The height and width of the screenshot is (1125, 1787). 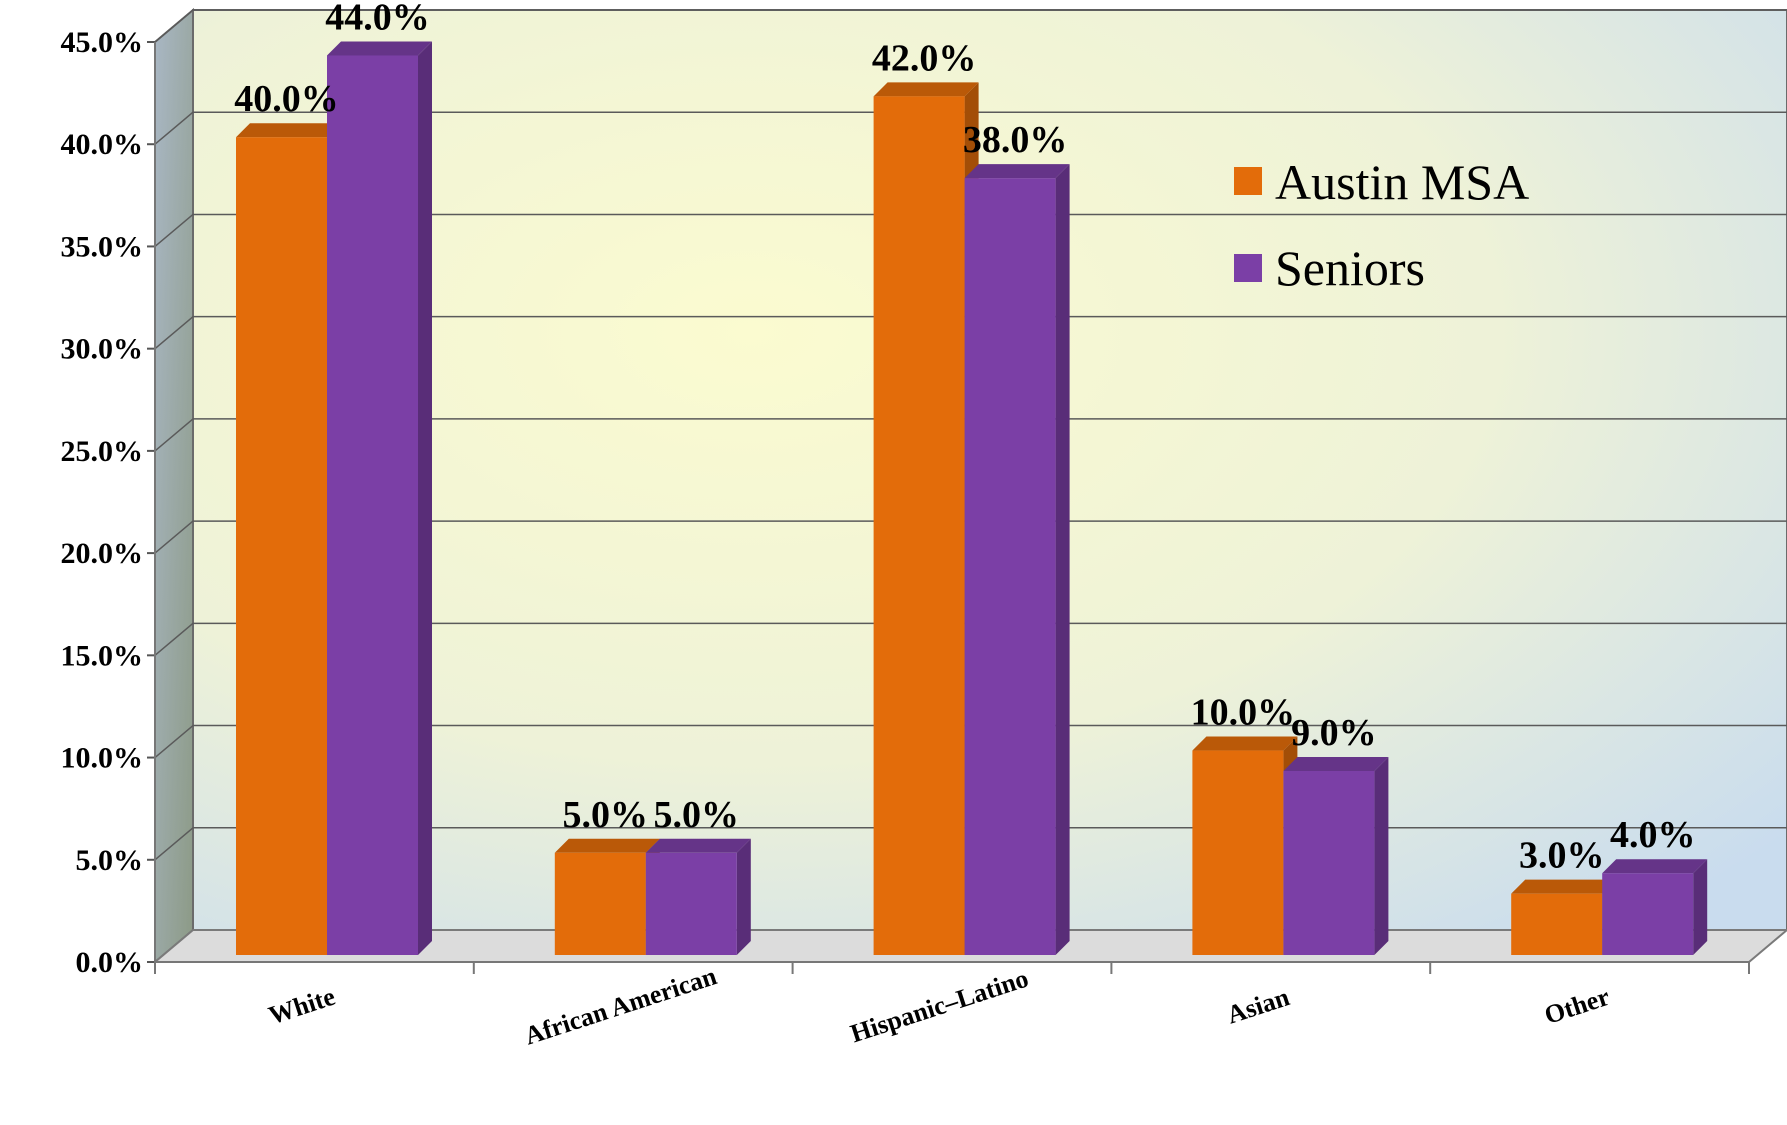 I want to click on data-label: 4.0%, so click(x=1653, y=835).